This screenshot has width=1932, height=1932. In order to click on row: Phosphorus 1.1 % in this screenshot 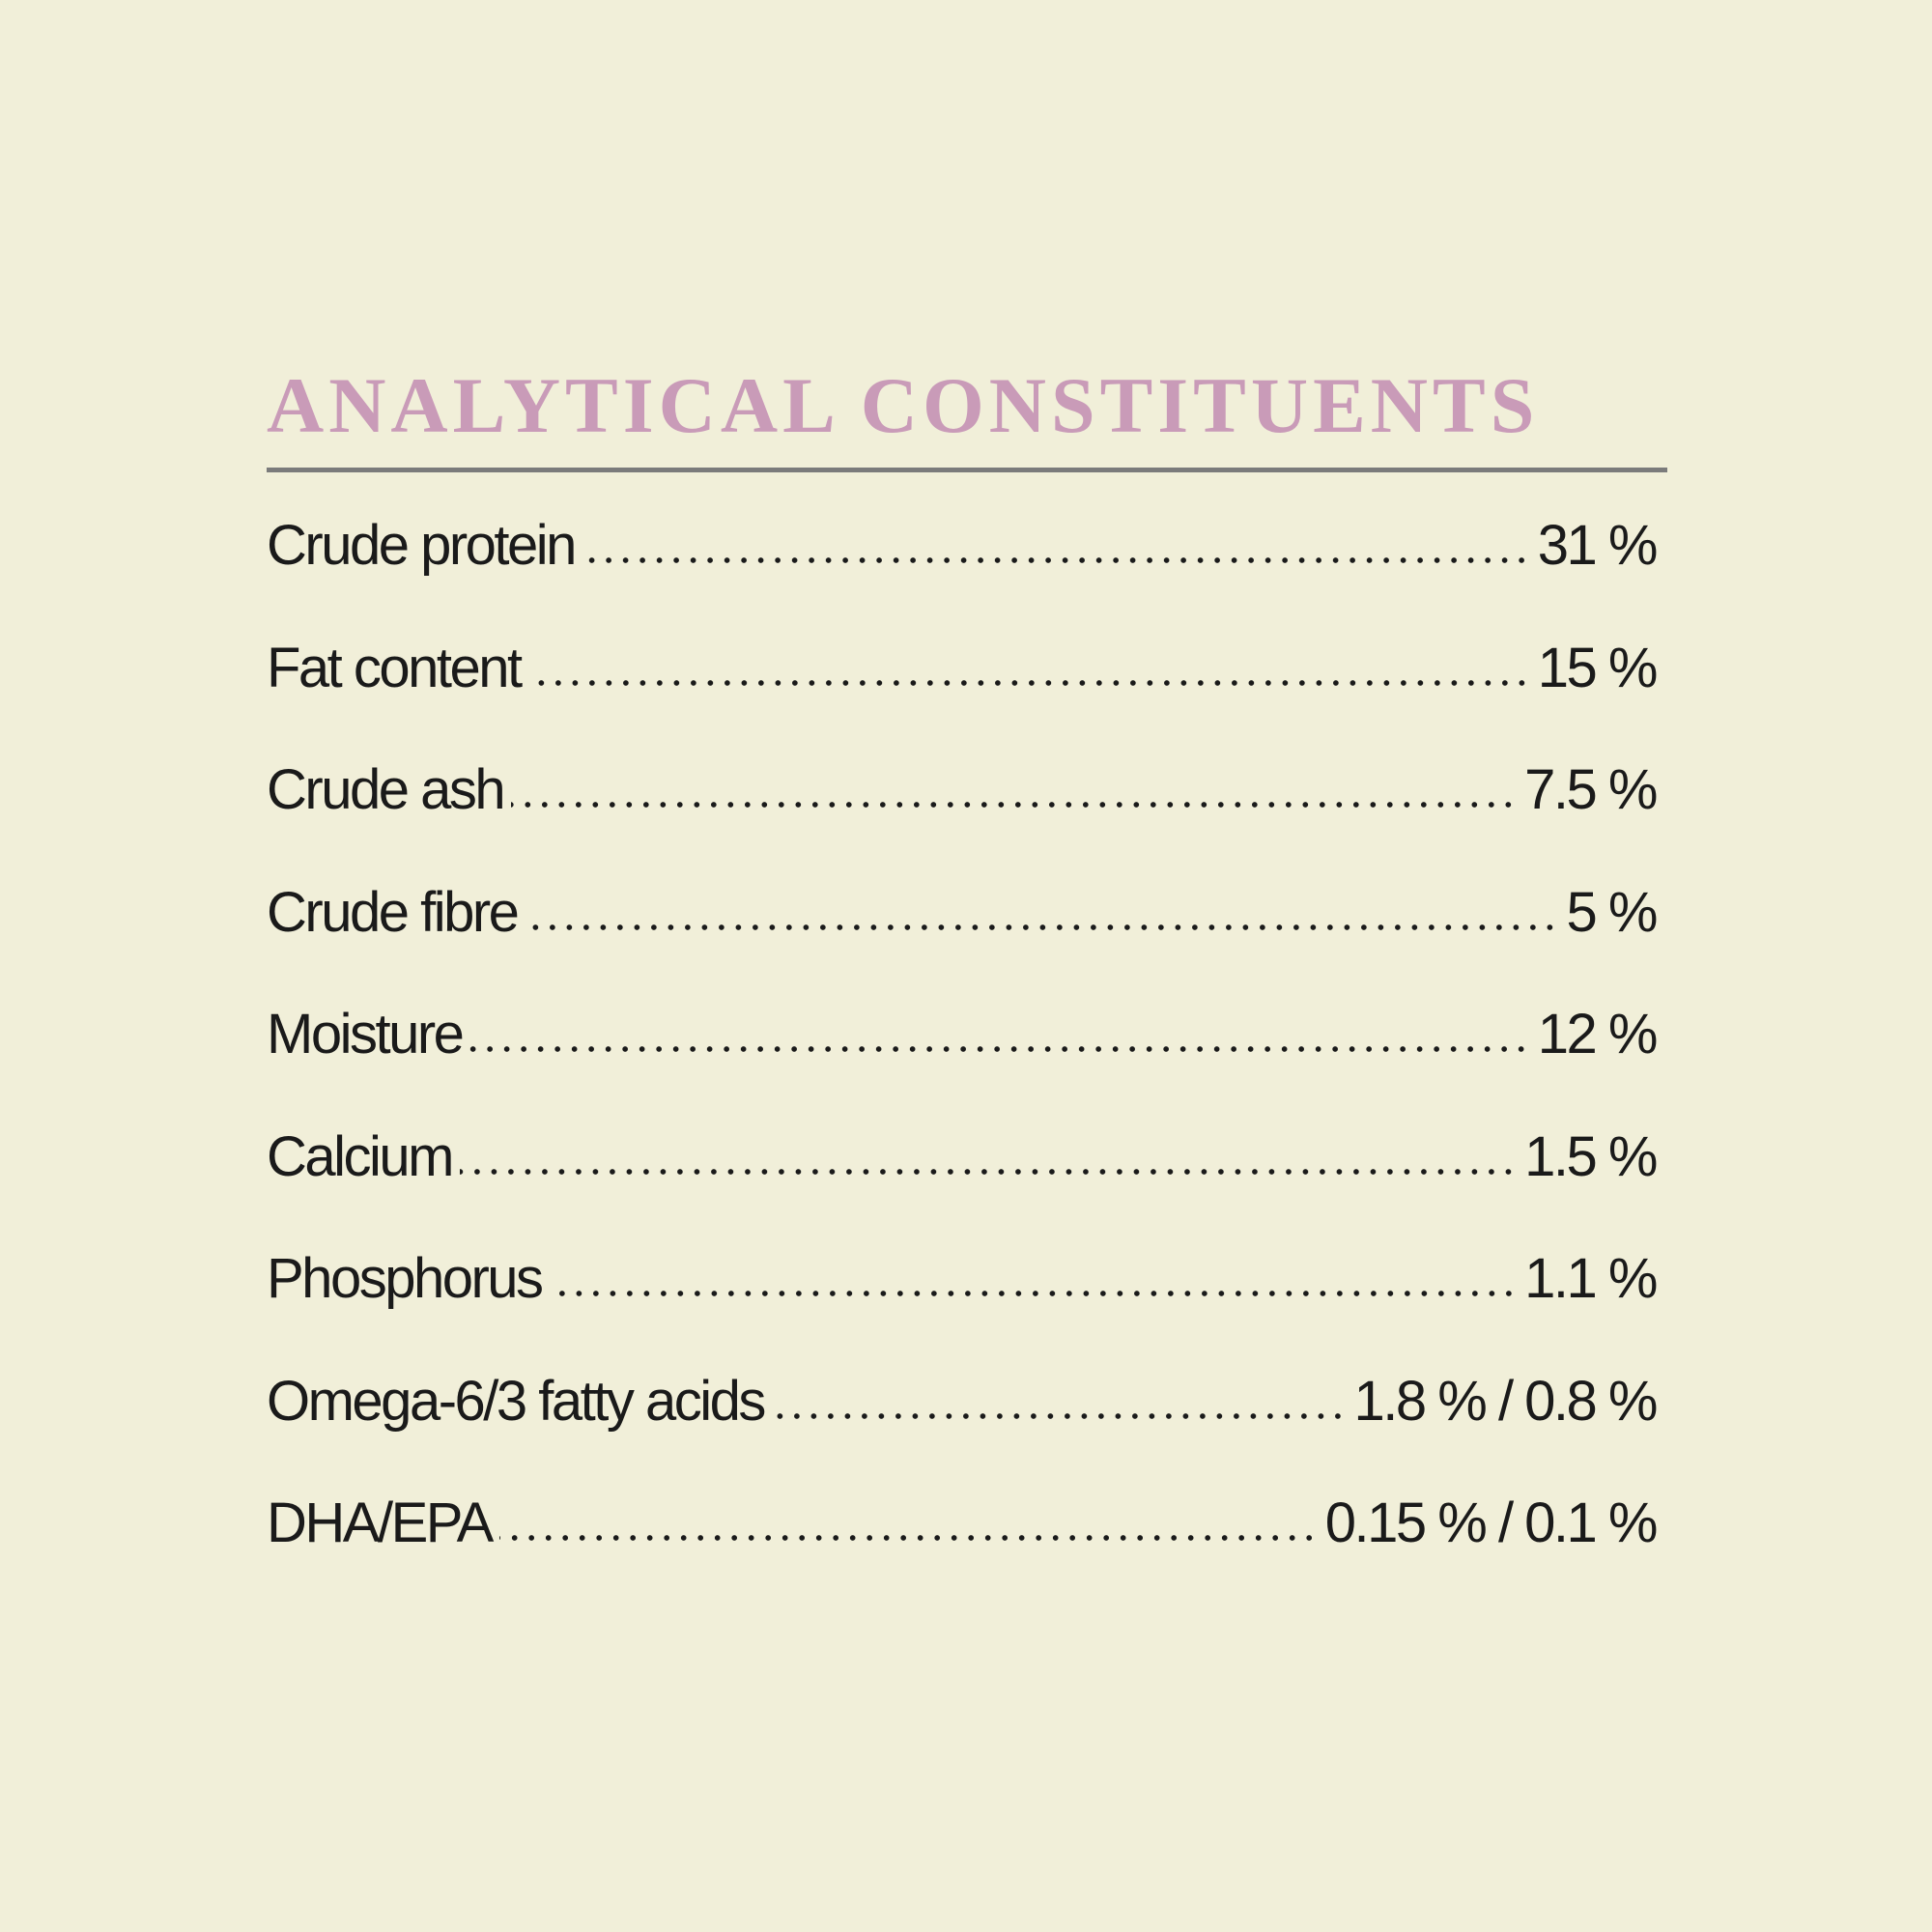, I will do `click(966, 1301)`.